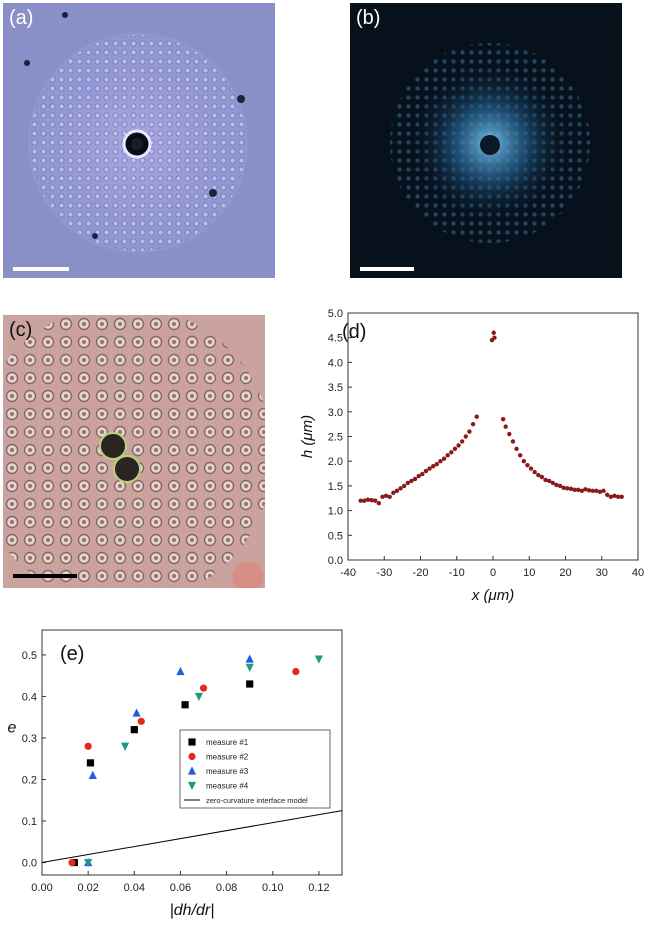  What do you see at coordinates (192, 837) in the screenshot?
I see `model-line` at bounding box center [192, 837].